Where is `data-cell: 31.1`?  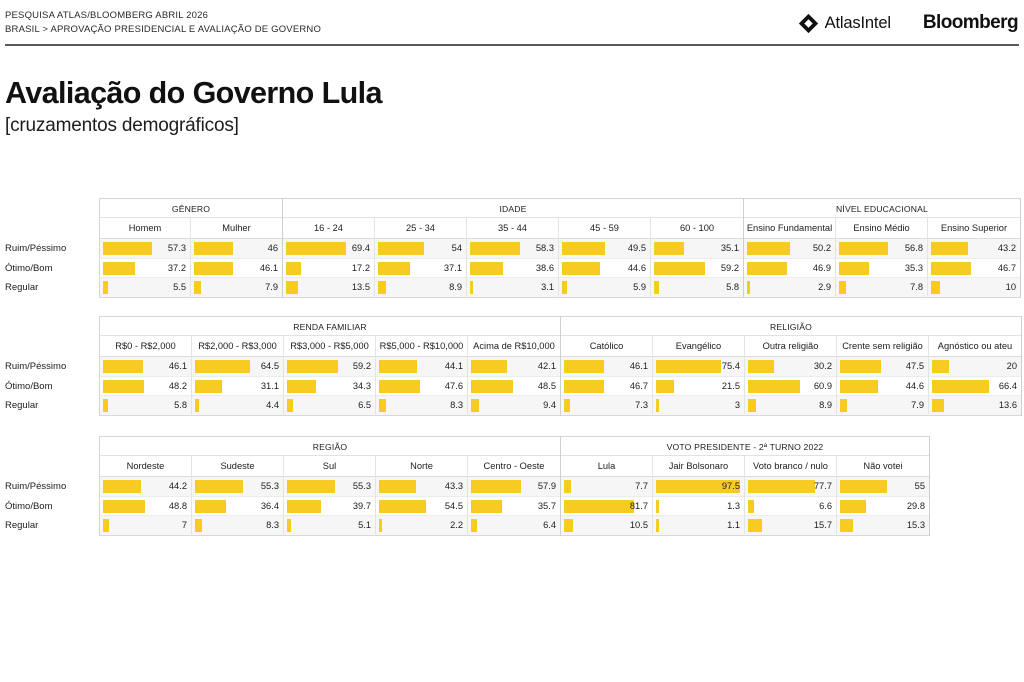 data-cell: 31.1 is located at coordinates (237, 386).